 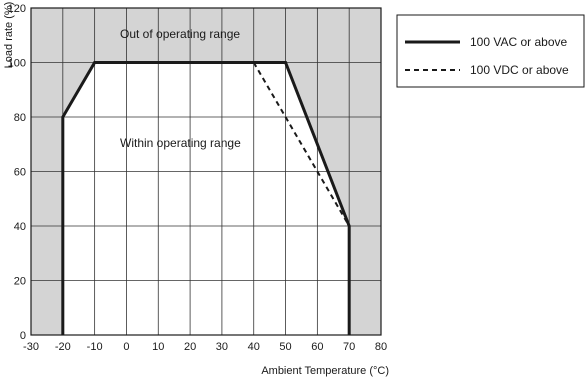 I want to click on y-tick-label: 40, so click(x=20, y=227).